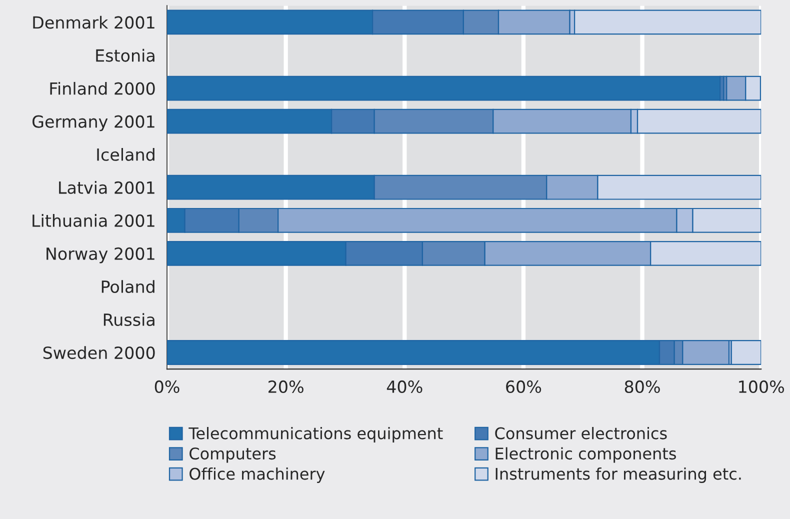  Describe the element at coordinates (100, 255) in the screenshot. I see `y-tick-label: Norway 2001` at that location.